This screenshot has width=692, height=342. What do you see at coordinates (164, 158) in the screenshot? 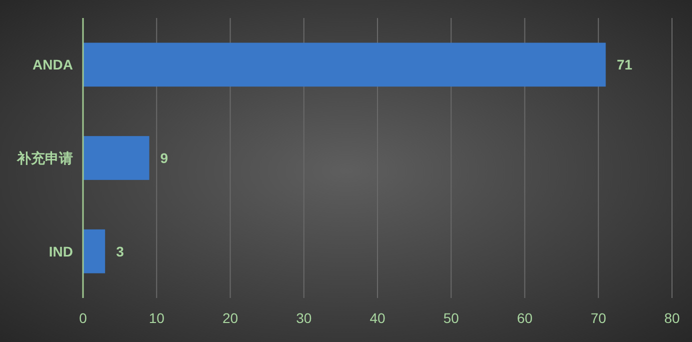
I see `data-label: 9` at bounding box center [164, 158].